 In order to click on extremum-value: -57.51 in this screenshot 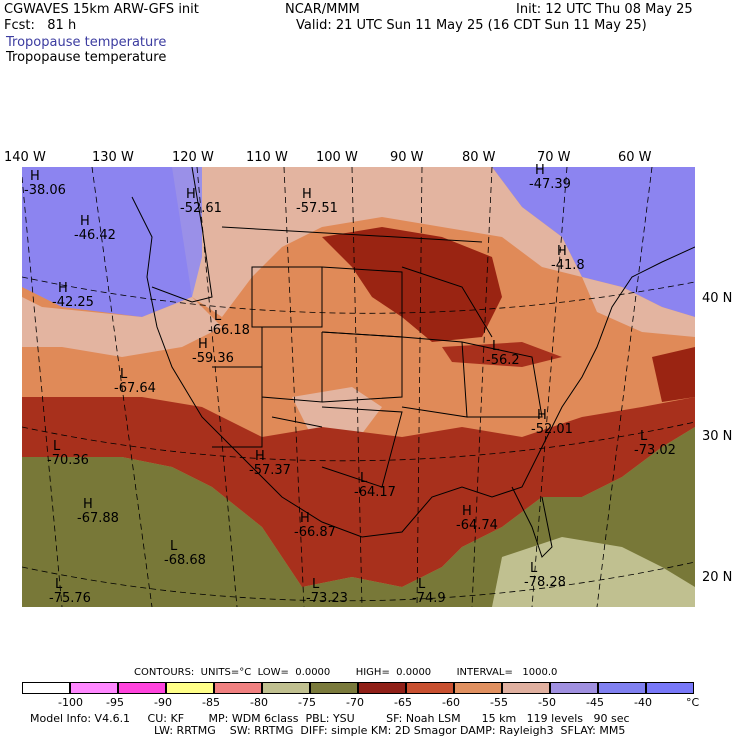, I will do `click(317, 208)`.